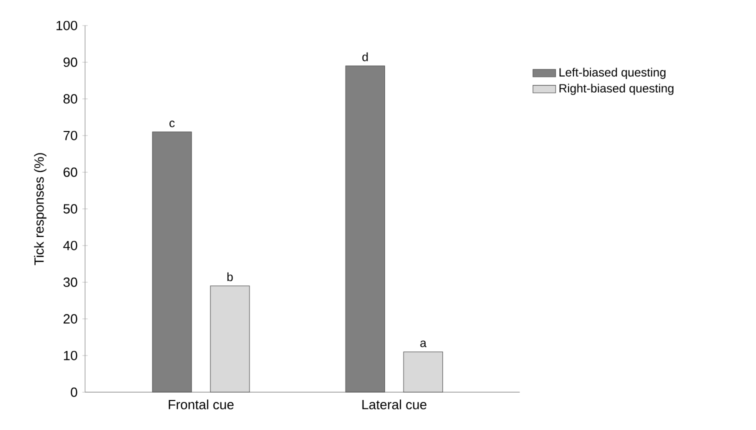 The width and height of the screenshot is (756, 430). I want to click on y-tick-label: 50, so click(70, 209).